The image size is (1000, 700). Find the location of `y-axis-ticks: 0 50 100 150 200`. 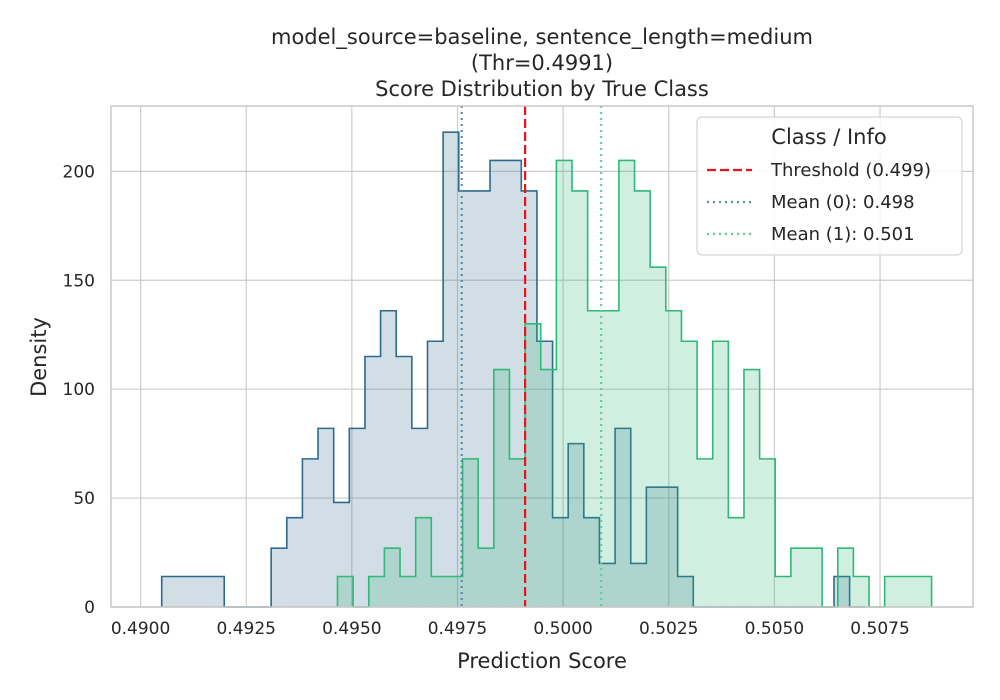

y-axis-ticks: 0 50 100 150 200 is located at coordinates (79, 390).